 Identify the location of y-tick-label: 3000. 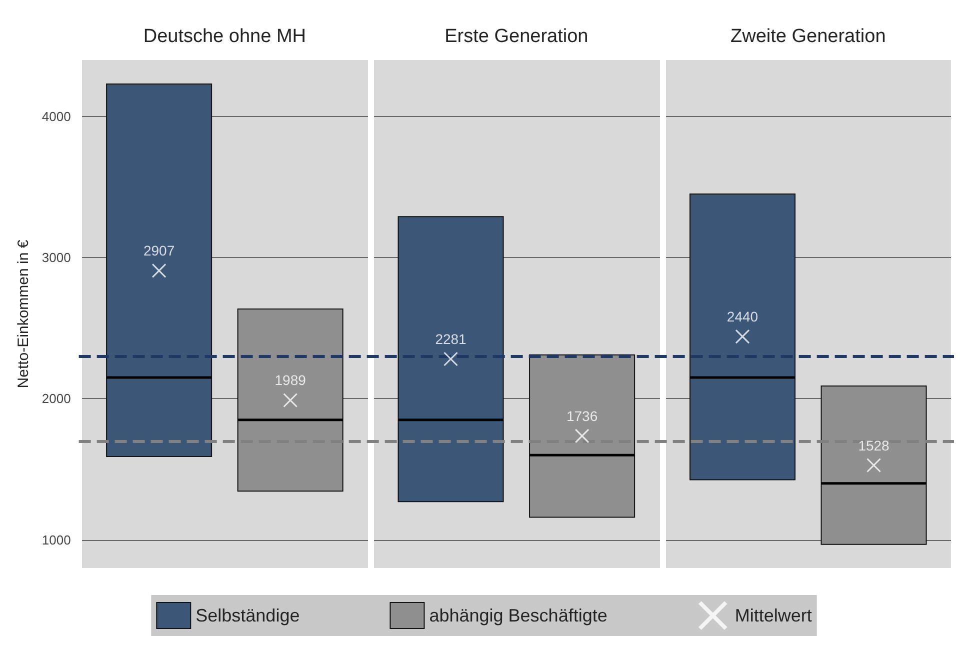
(56, 258).